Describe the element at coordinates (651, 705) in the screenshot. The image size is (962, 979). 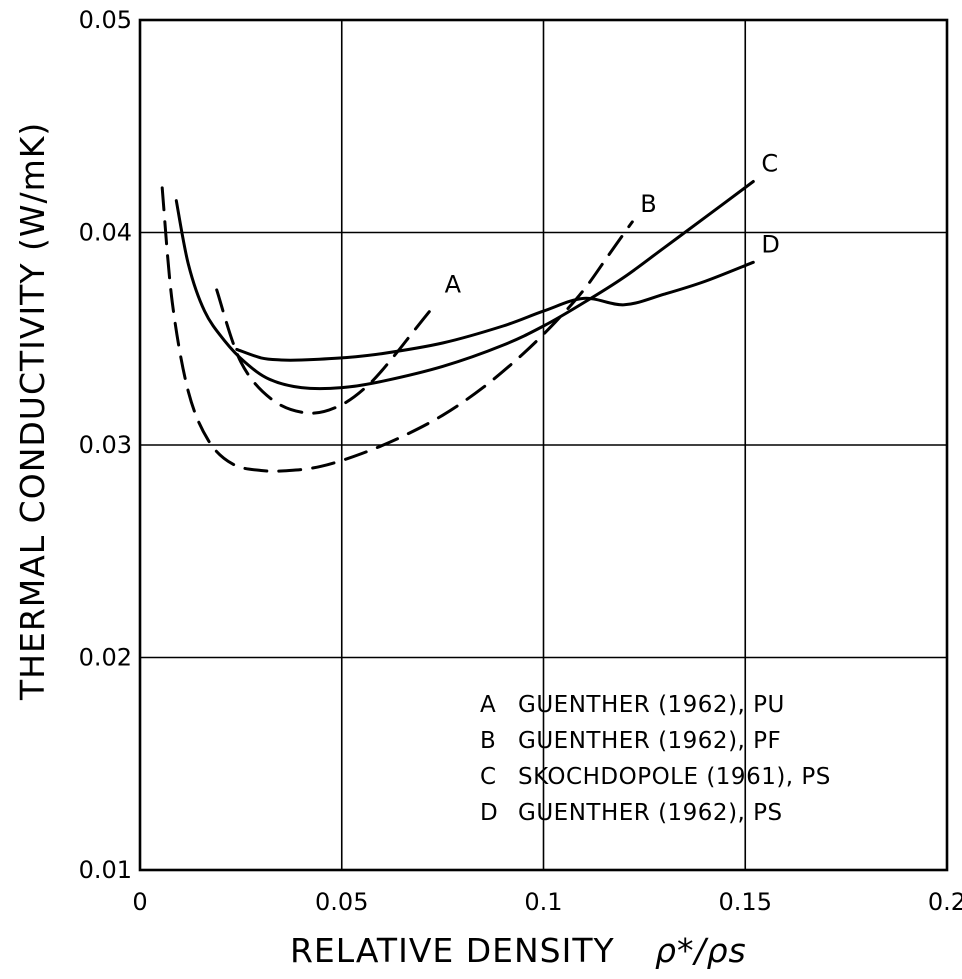
I see `legend-entry: GUENTHER (1962), PU` at that location.